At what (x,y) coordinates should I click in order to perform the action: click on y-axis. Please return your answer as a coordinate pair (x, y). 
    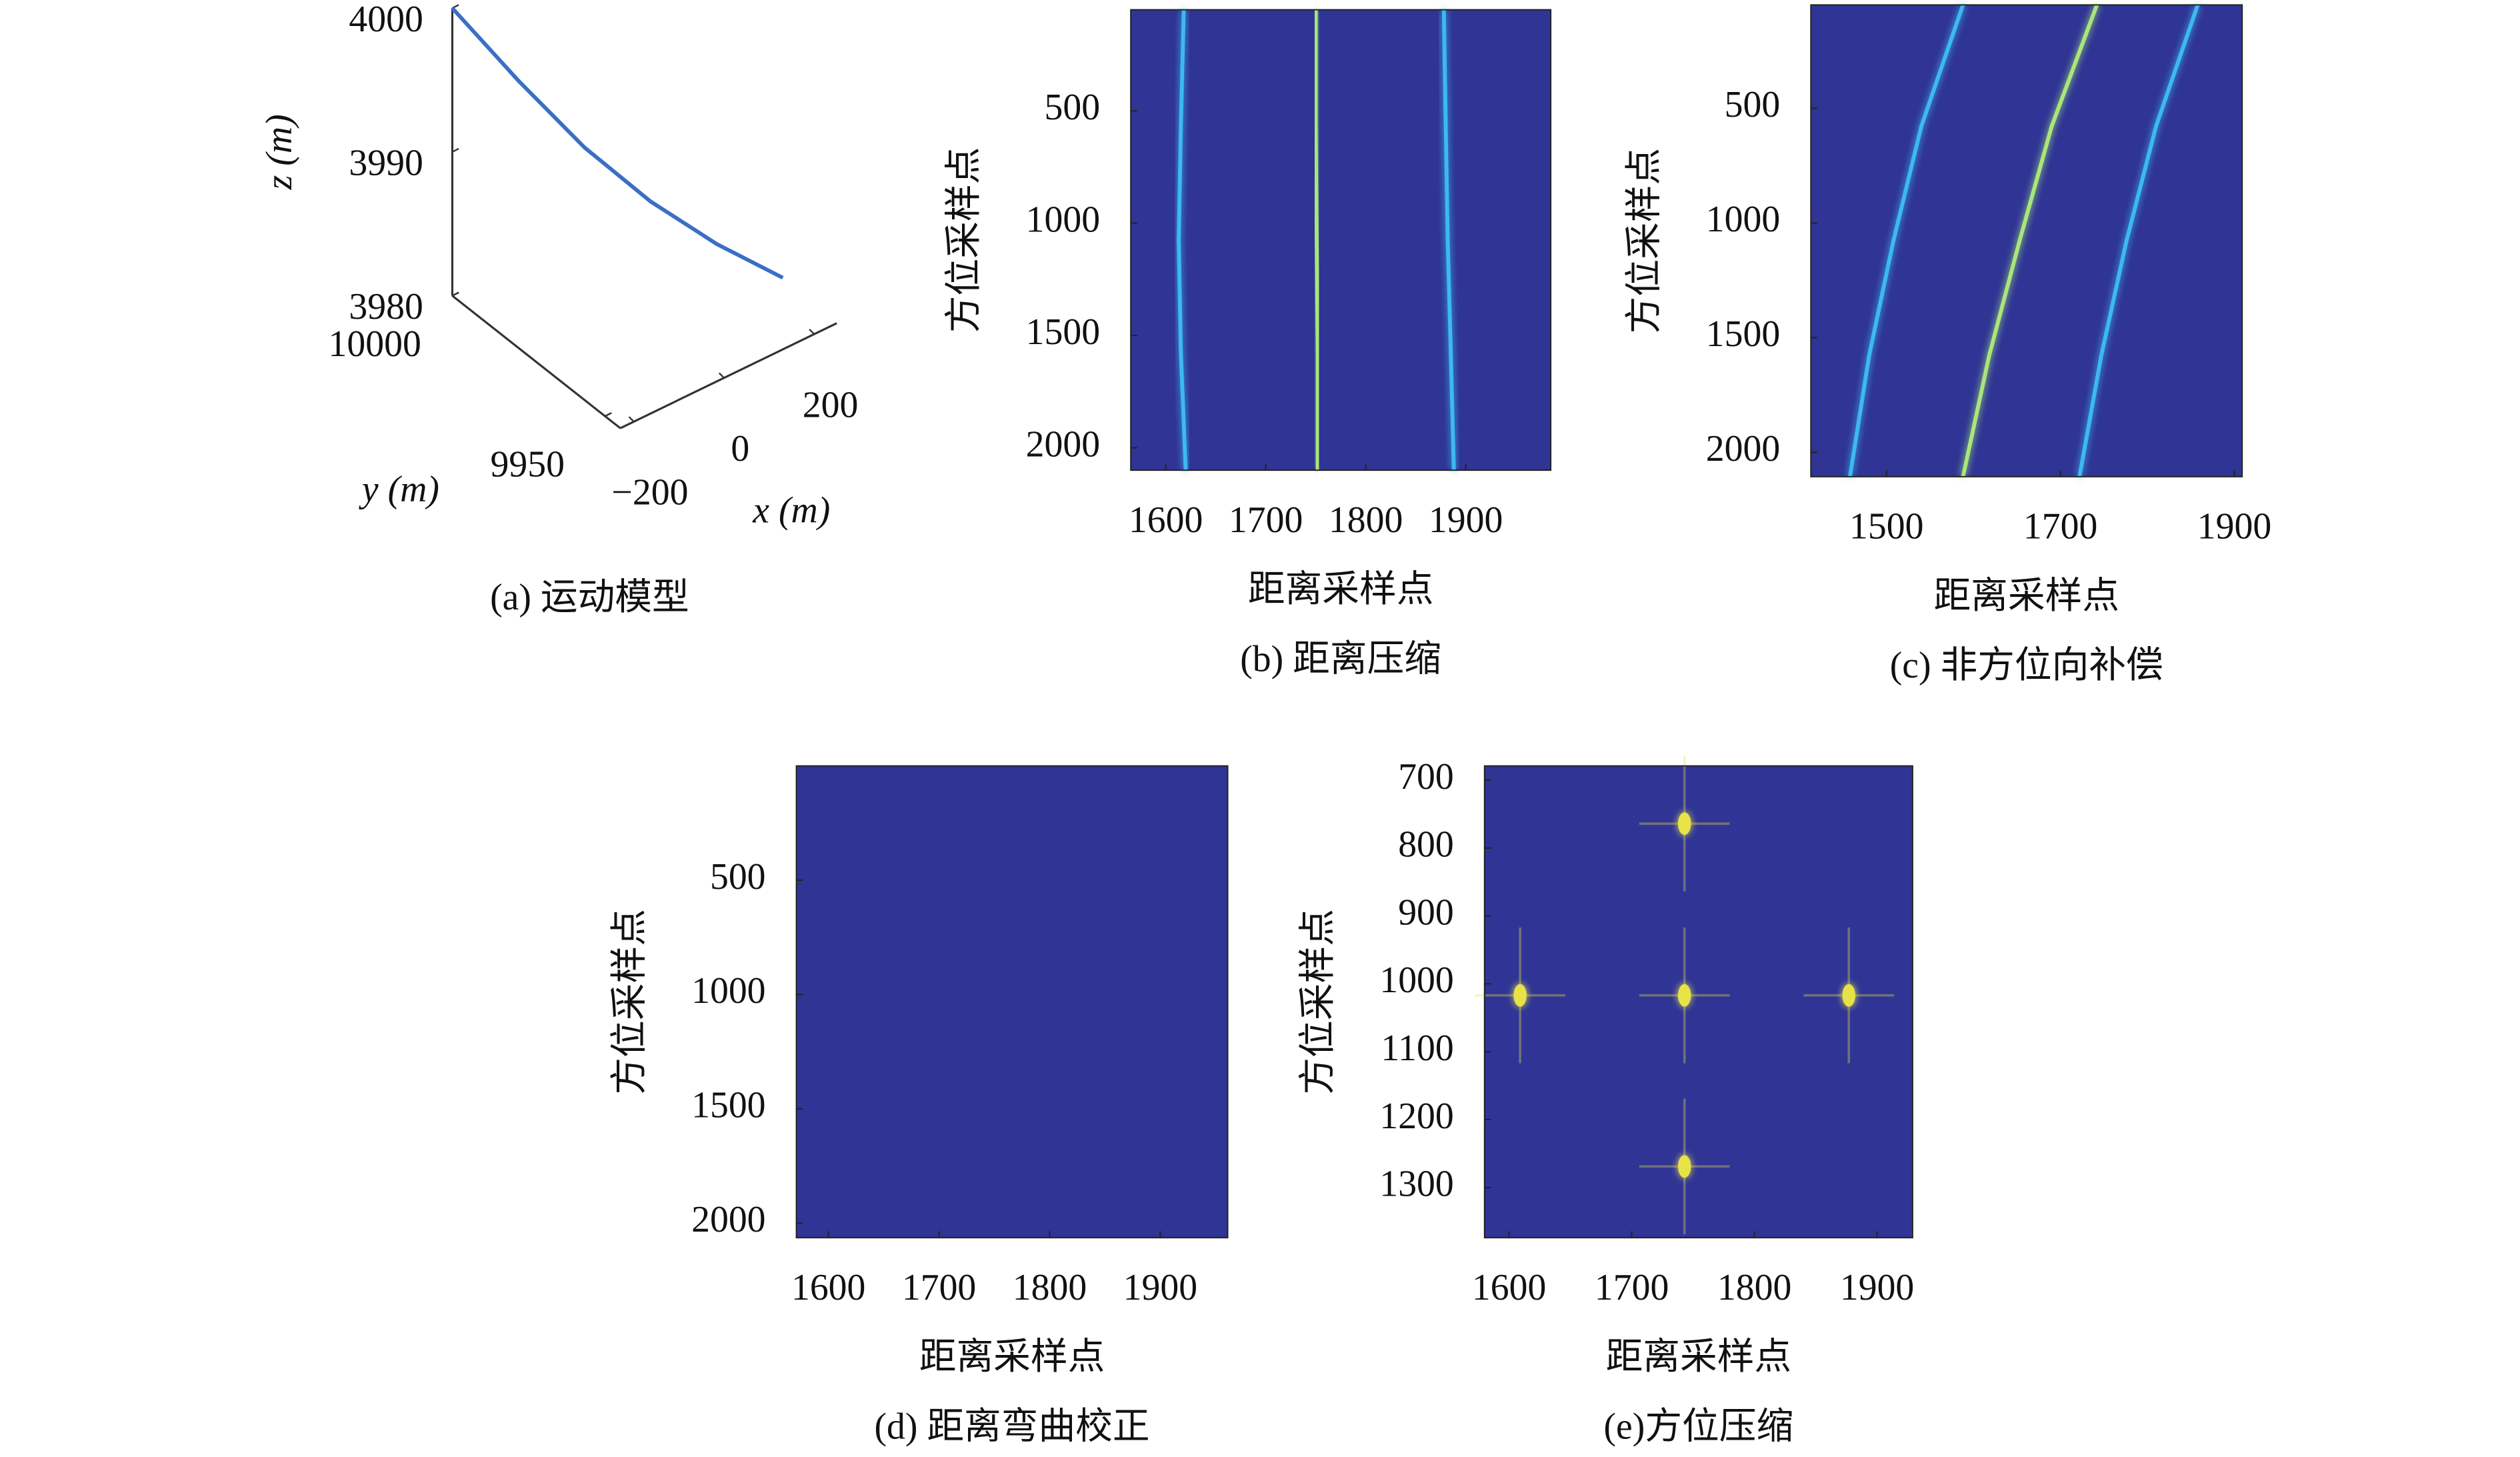
    Looking at the image, I should click on (536, 362).